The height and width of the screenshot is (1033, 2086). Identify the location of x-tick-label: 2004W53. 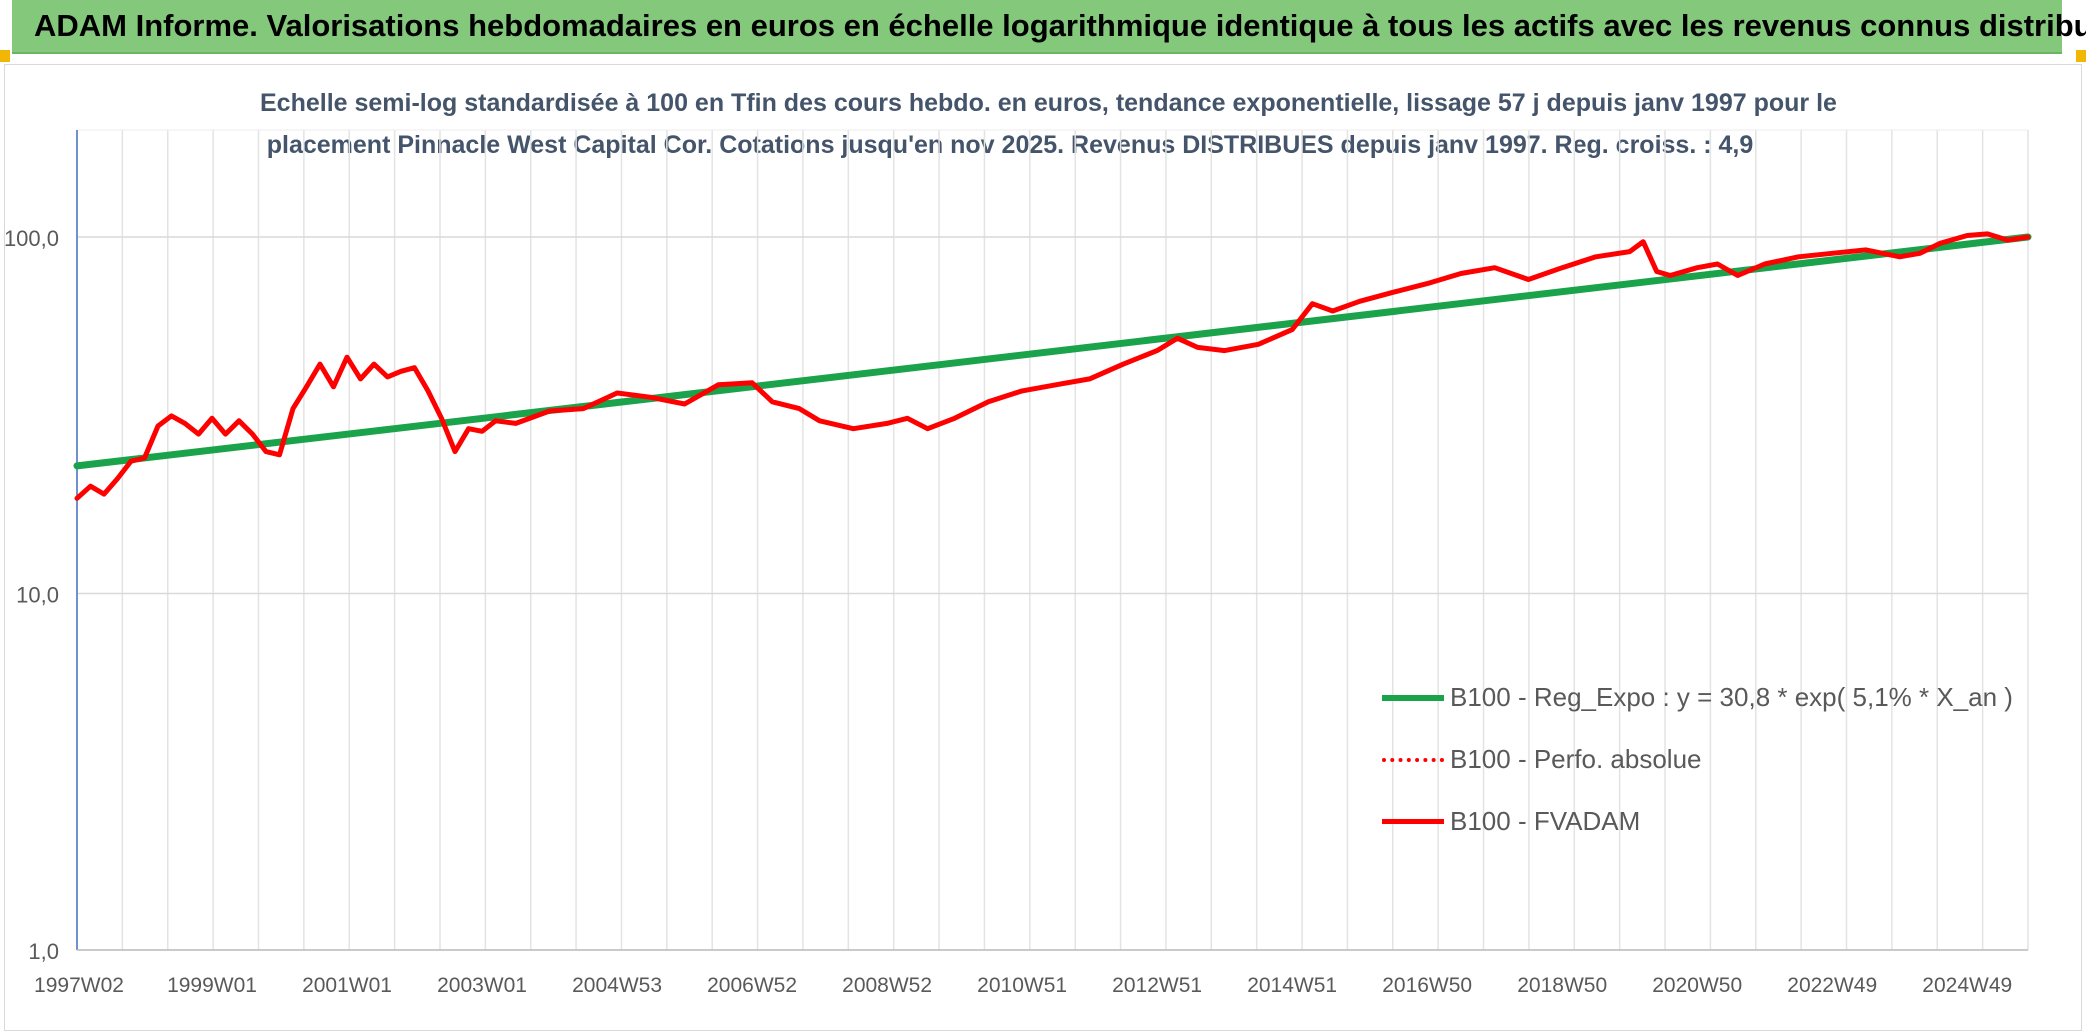
(617, 985).